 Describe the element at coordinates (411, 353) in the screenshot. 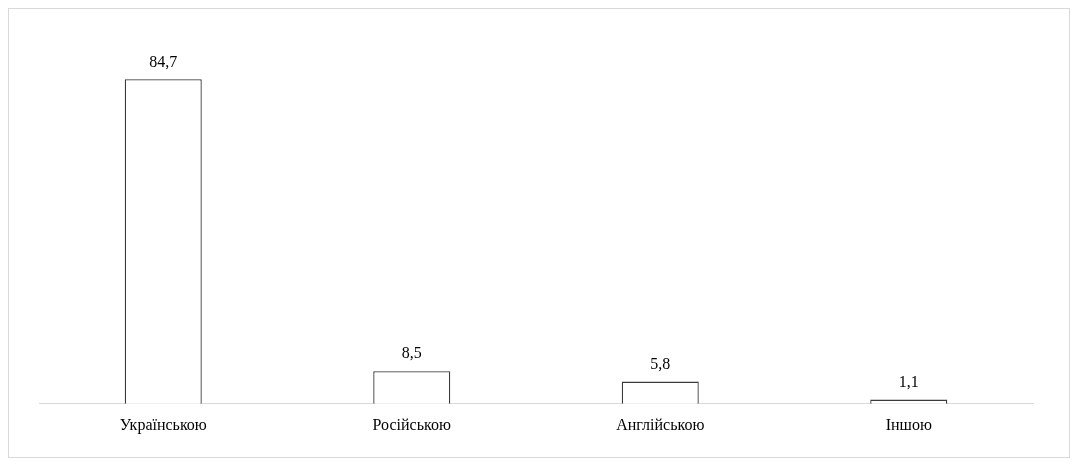

I see `data-label: 8,5` at that location.